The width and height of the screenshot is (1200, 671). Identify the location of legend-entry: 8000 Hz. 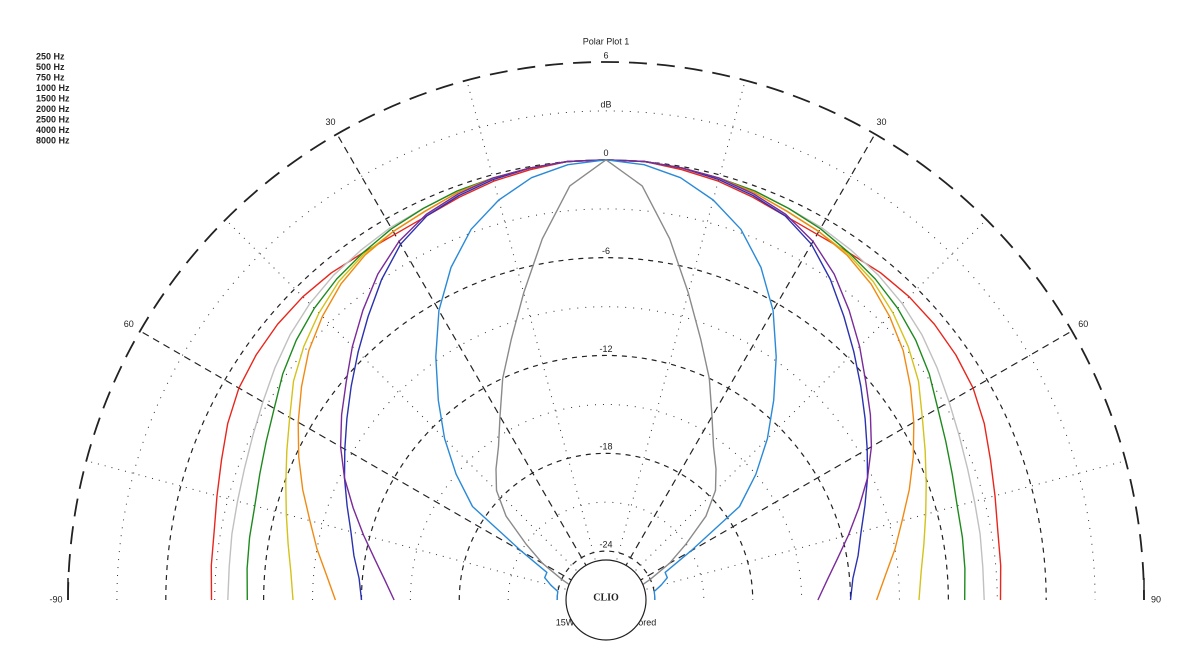
(53, 140).